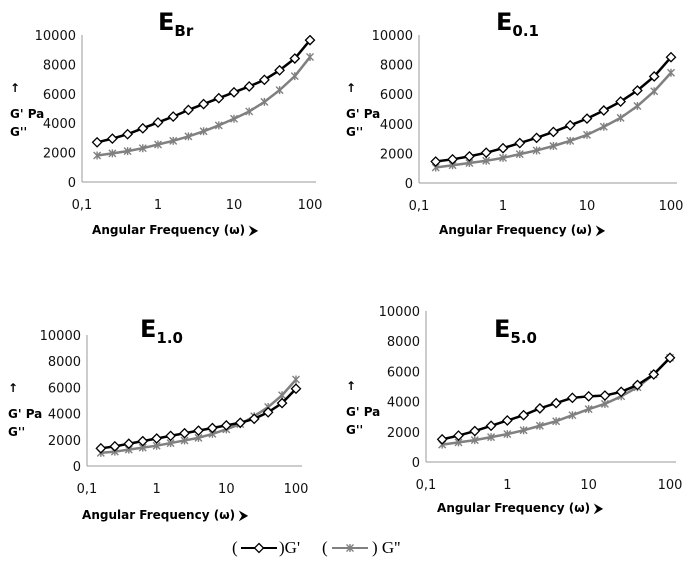  Describe the element at coordinates (183, 31) in the screenshot. I see `chart-title-subscript: Br` at that location.